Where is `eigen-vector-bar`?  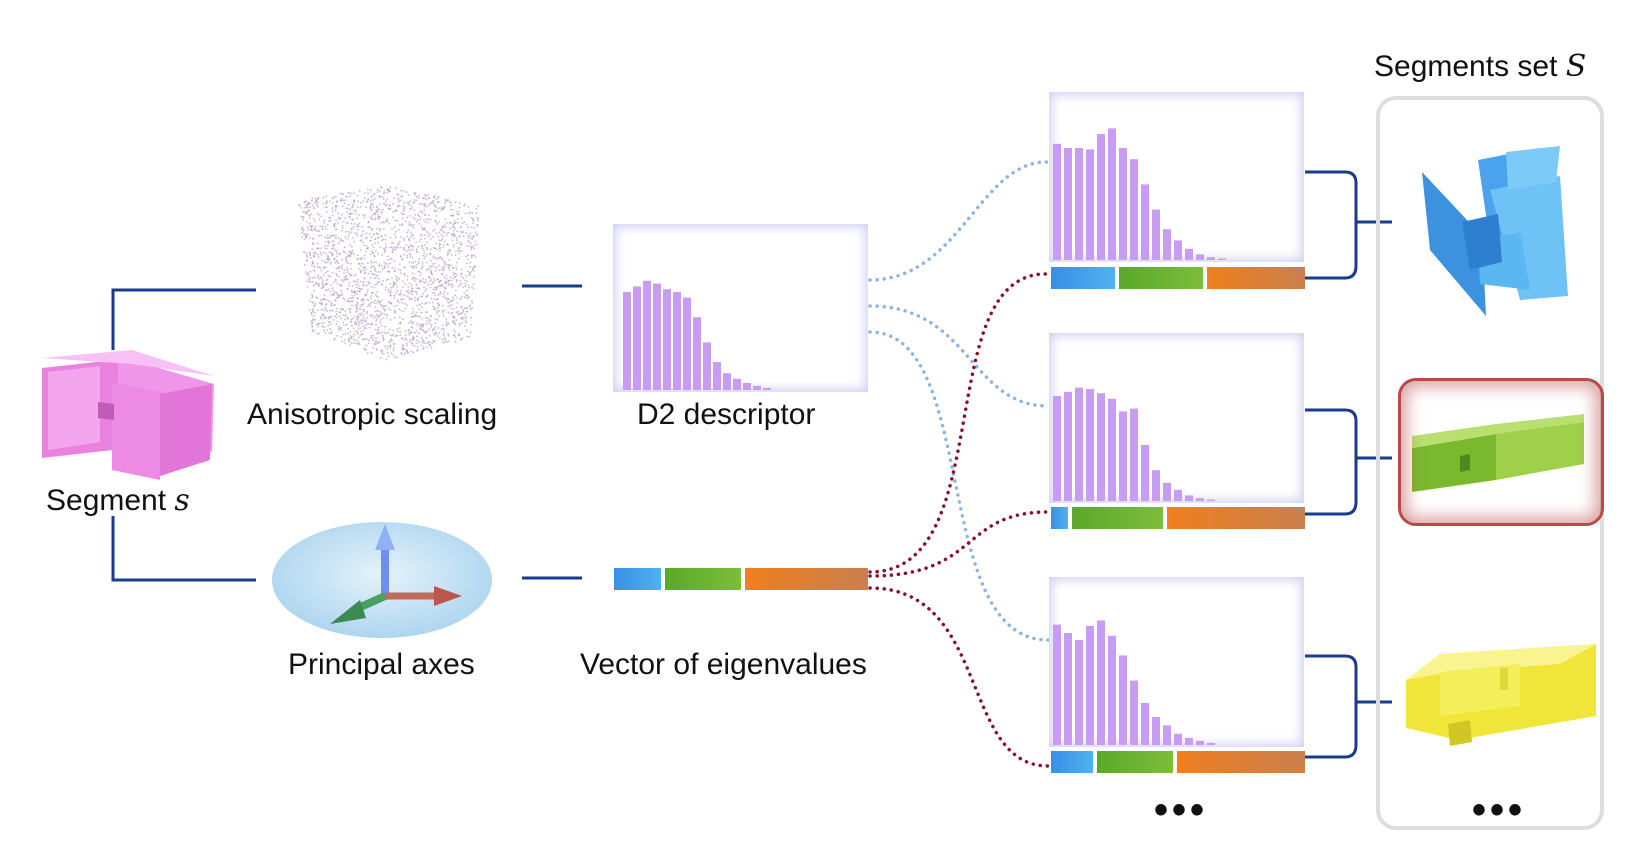
eigen-vector-bar is located at coordinates (741, 579).